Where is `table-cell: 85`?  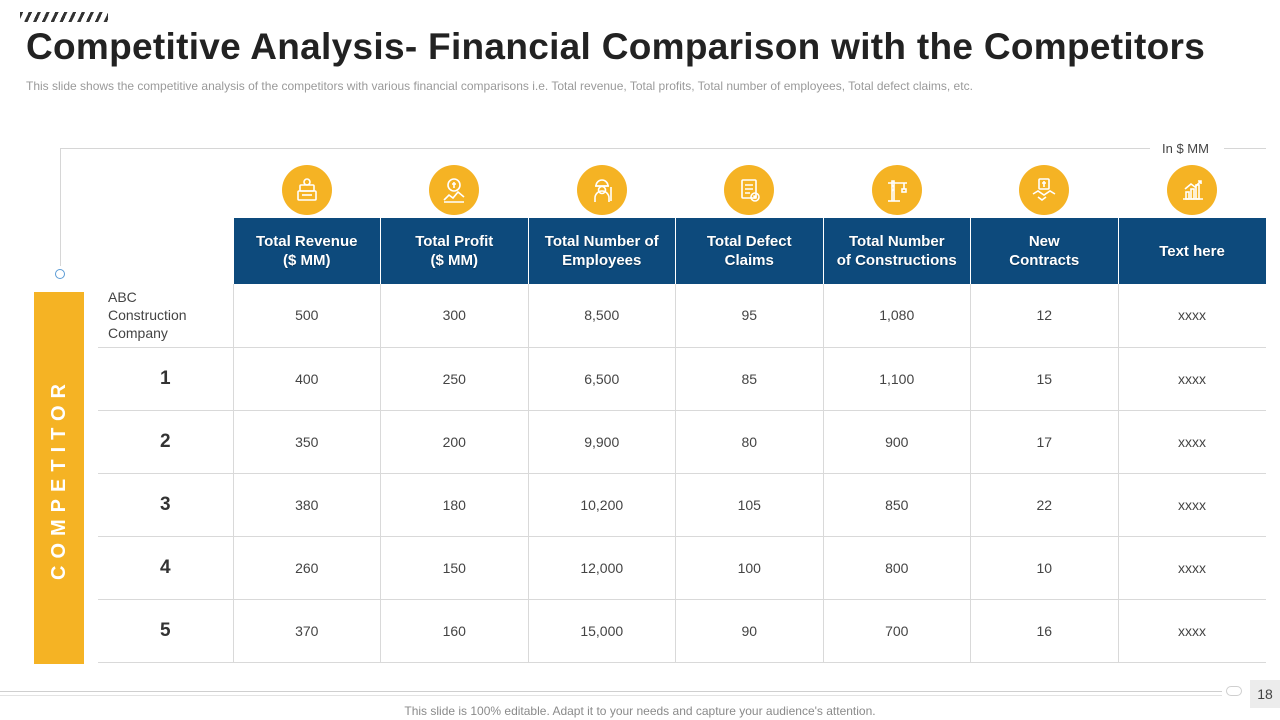 table-cell: 85 is located at coordinates (749, 379).